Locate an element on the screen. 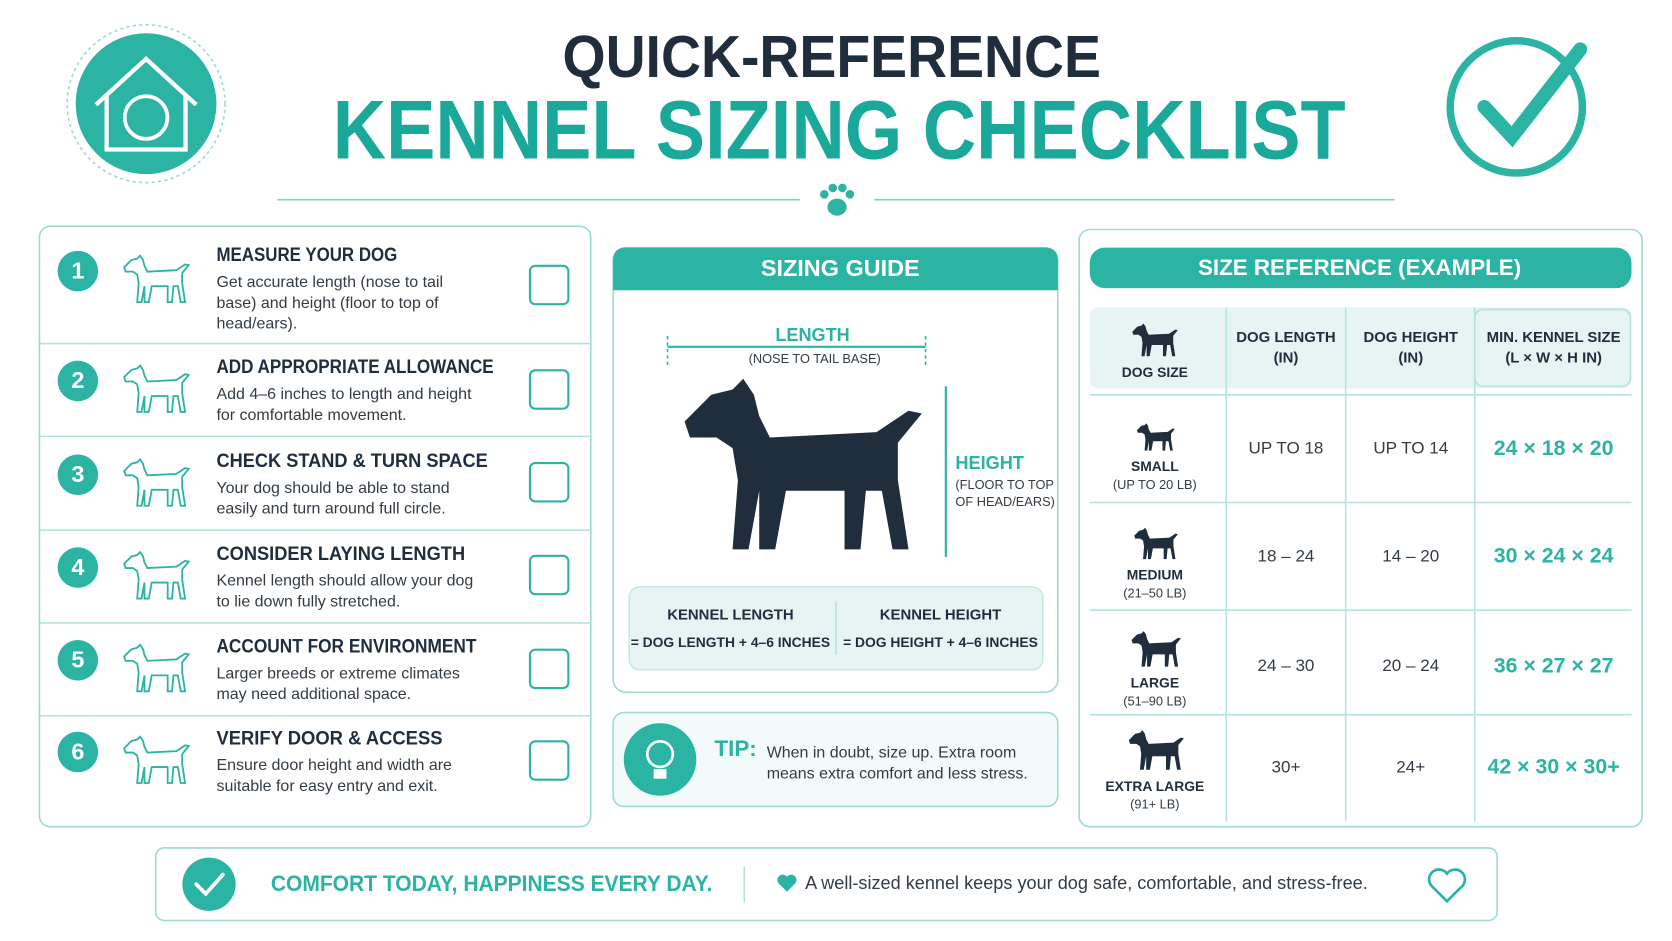 The image size is (1672, 941). size-name: MEDIUM is located at coordinates (1155, 575).